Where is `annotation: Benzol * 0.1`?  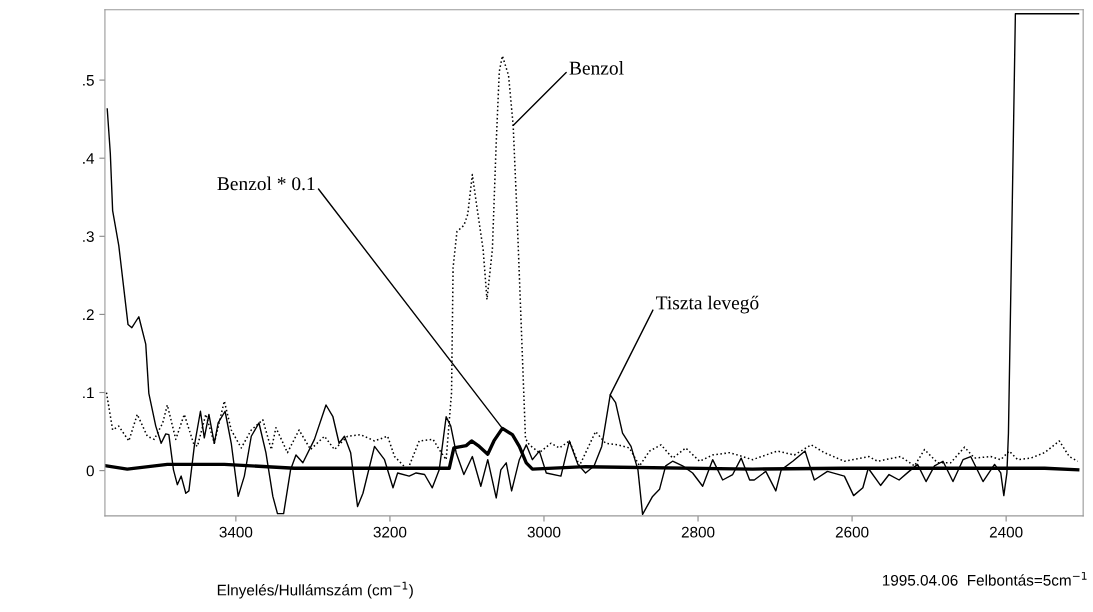
annotation: Benzol * 0.1 is located at coordinates (266, 183).